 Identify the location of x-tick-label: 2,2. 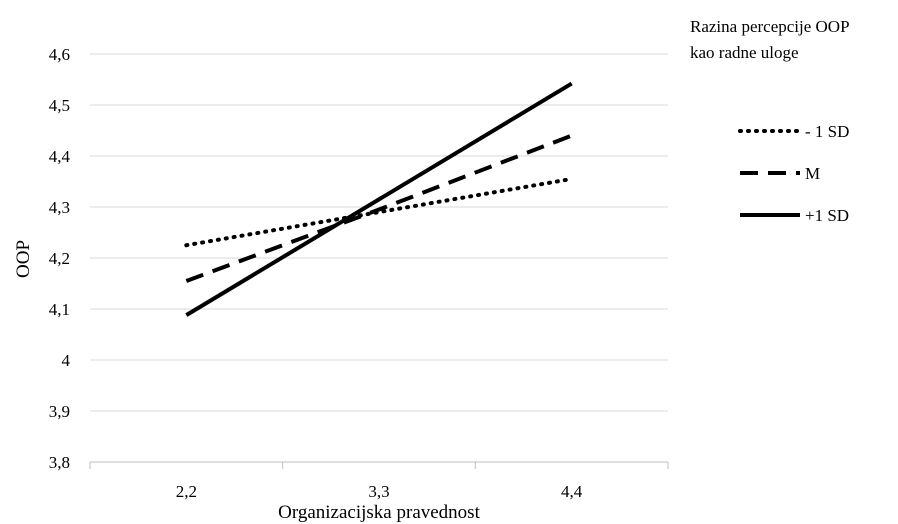
(186, 491).